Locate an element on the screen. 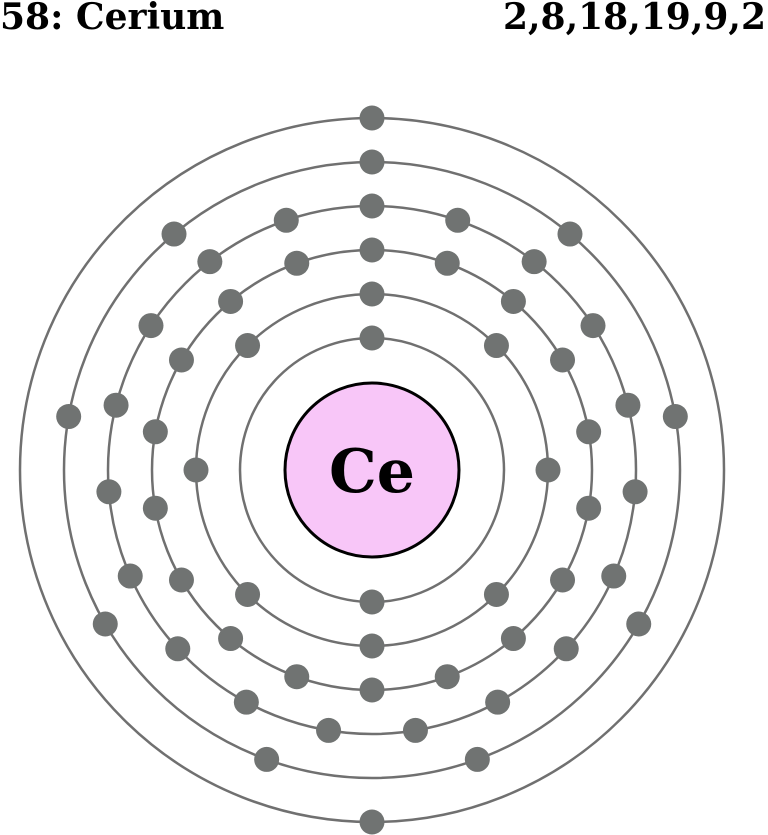 This screenshot has height=835, width=768. element-symbol: Ce is located at coordinates (372, 472).